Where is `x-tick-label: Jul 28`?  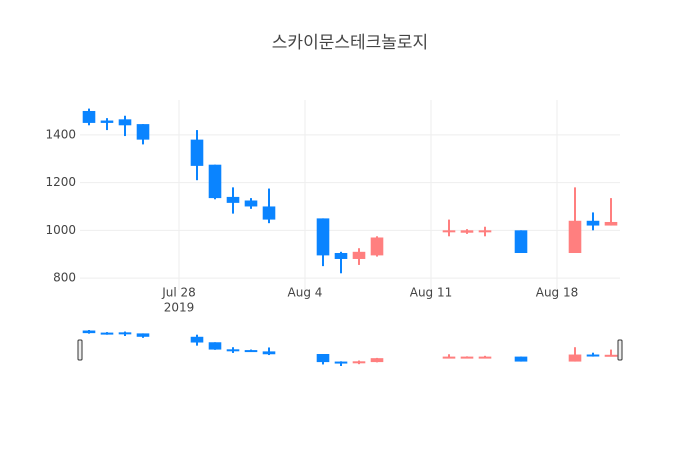 x-tick-label: Jul 28 is located at coordinates (178, 293).